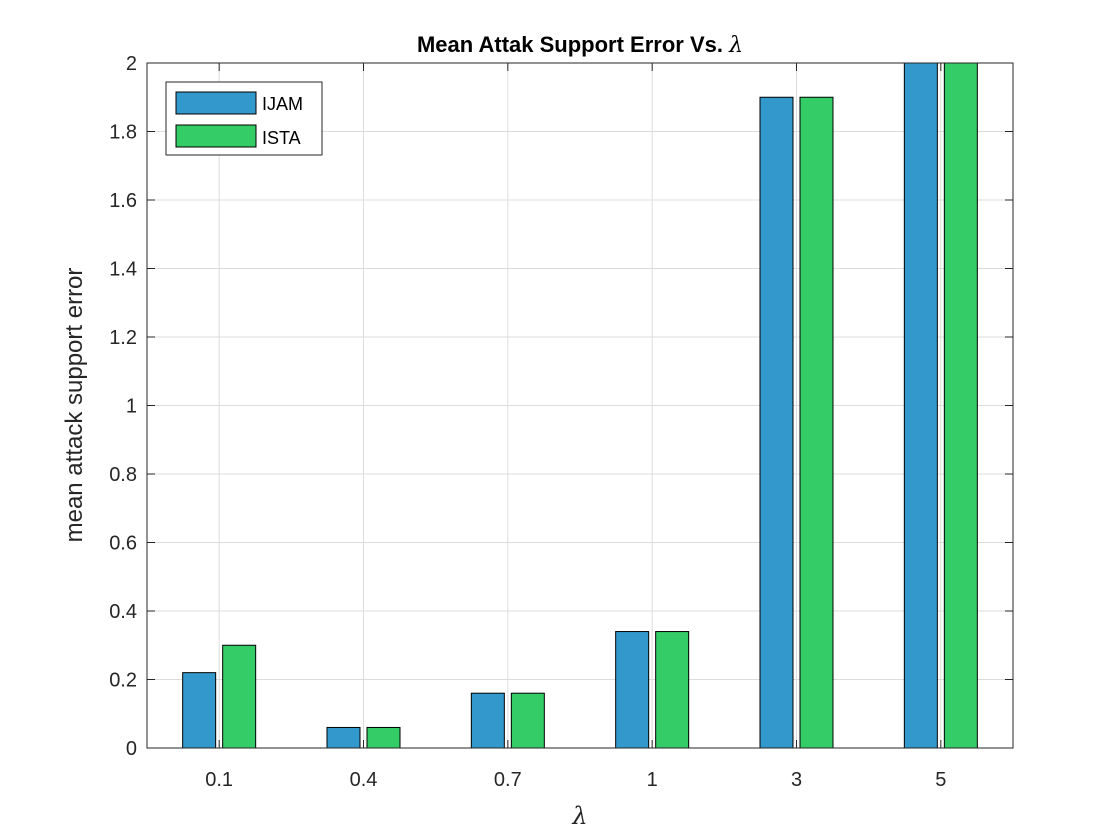 This screenshot has height=840, width=1120. I want to click on y-tick-label: 1, so click(131, 407).